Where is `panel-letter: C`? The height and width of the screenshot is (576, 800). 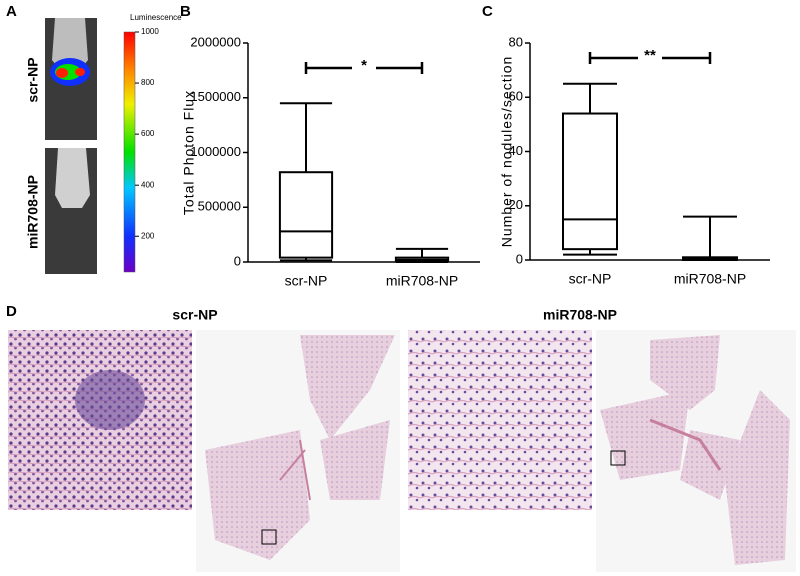
panel-letter: C is located at coordinates (487, 11).